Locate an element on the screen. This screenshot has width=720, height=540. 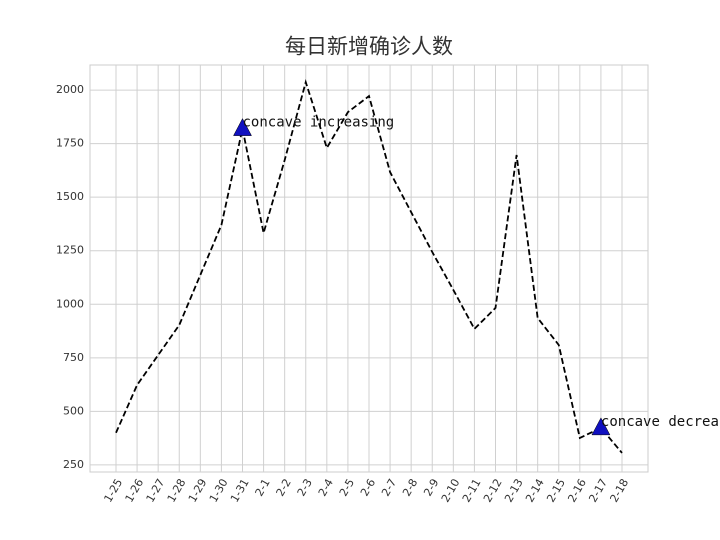
annotation-text: concave increasing is located at coordinates (319, 123).